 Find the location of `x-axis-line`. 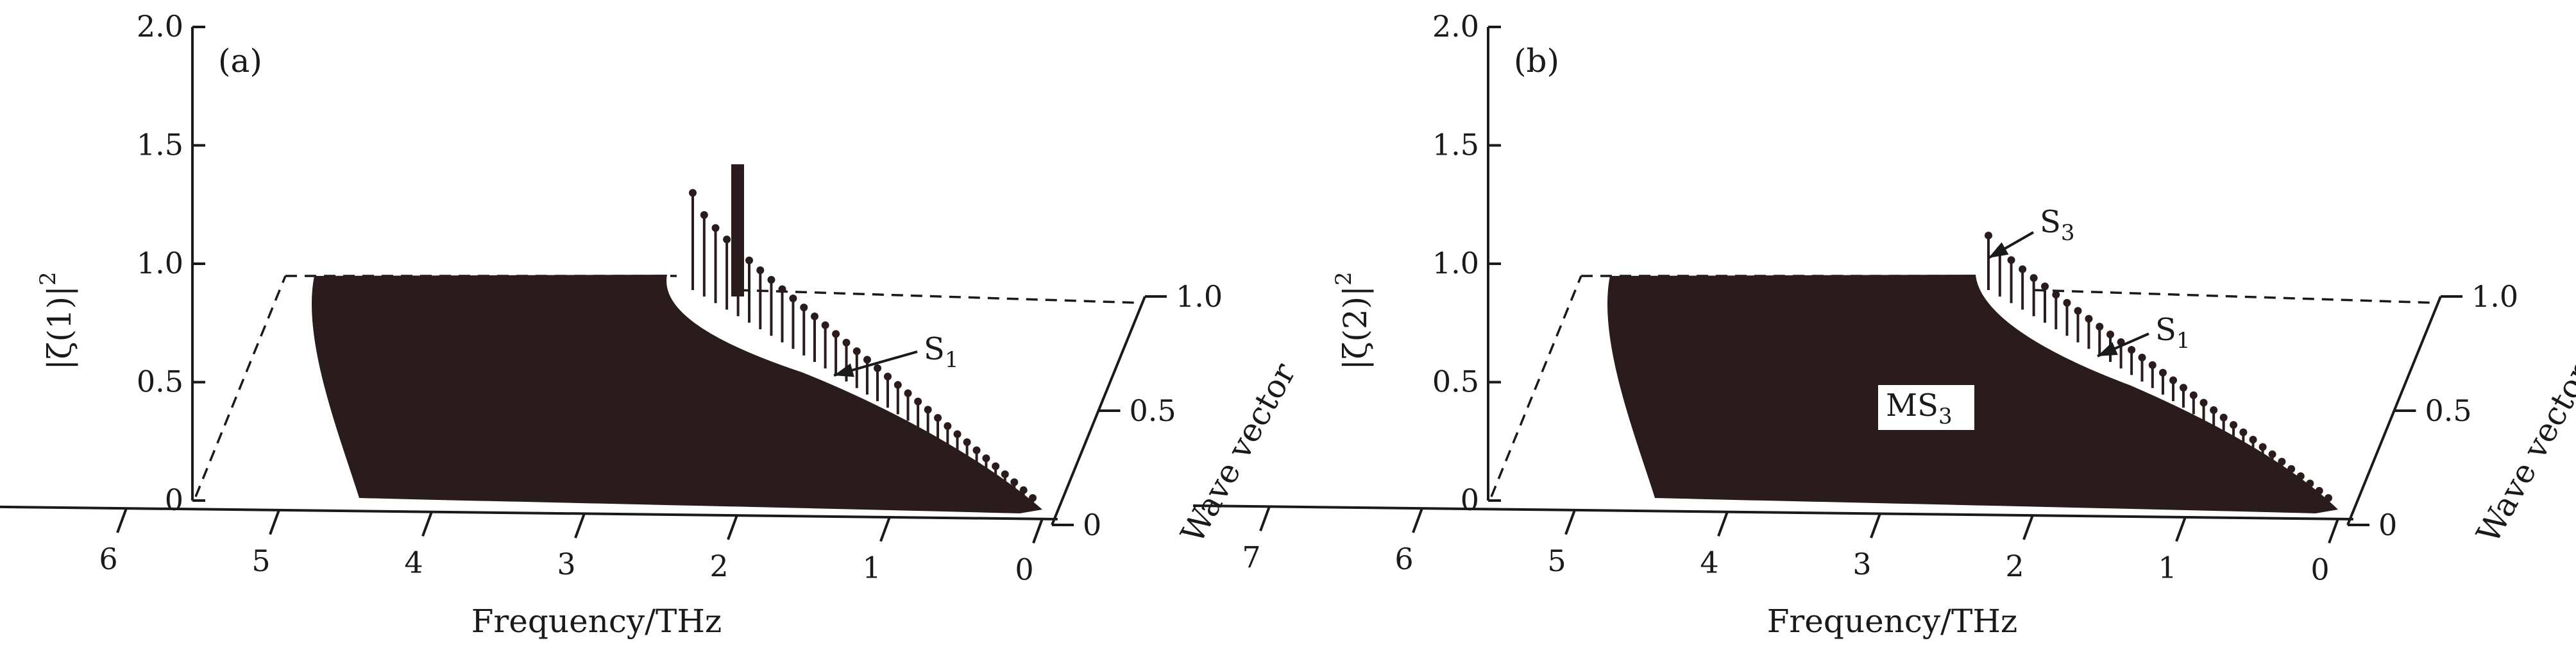

x-axis-line is located at coordinates (1772, 512).